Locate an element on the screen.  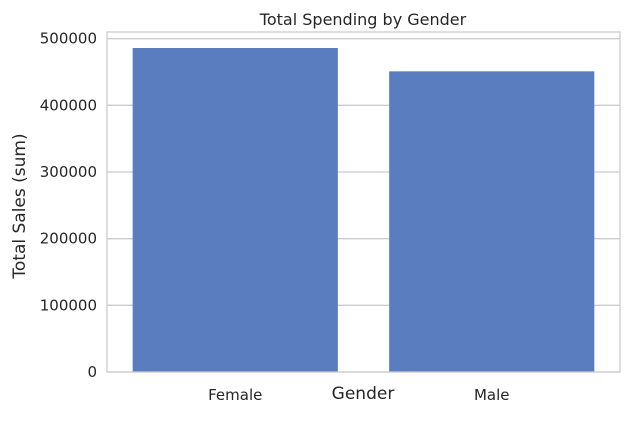
x-axis-label: Gender is located at coordinates (363, 394).